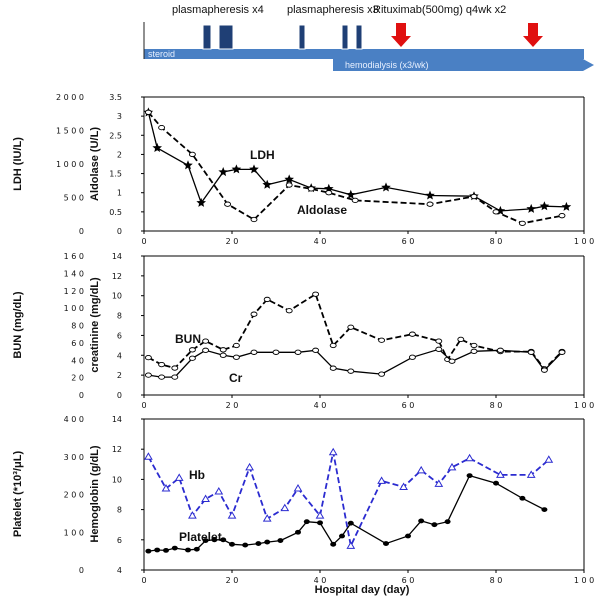  I want to click on left-tick-label: 8 0, so click(77, 326).